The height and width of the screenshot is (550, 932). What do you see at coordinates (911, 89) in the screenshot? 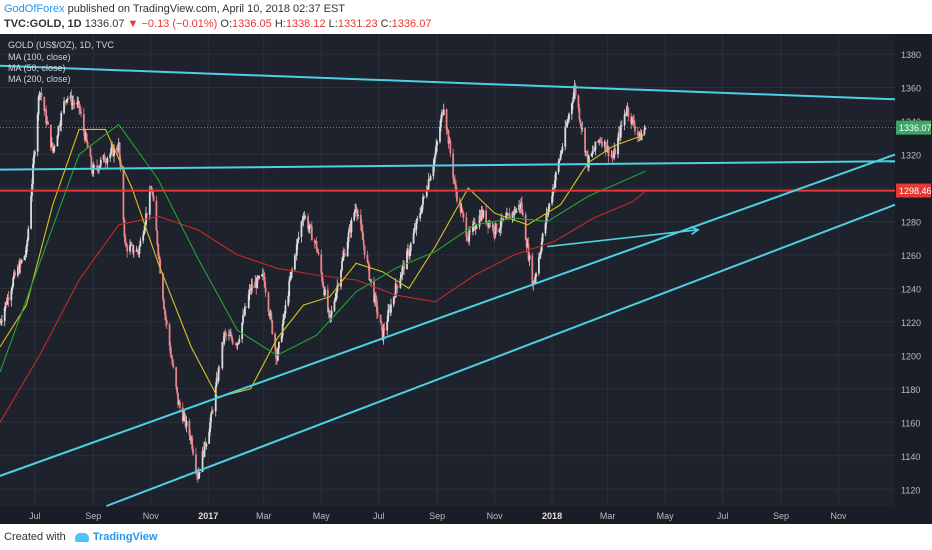
I see `y-tick-label: 1360` at bounding box center [911, 89].